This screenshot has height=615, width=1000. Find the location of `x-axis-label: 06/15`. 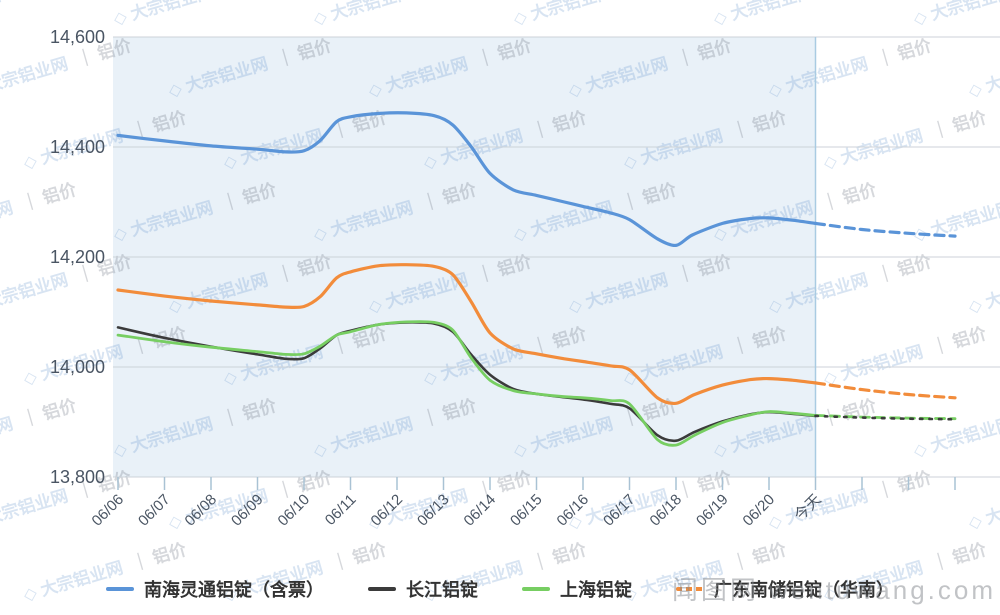

x-axis-label: 06/15 is located at coordinates (526, 510).